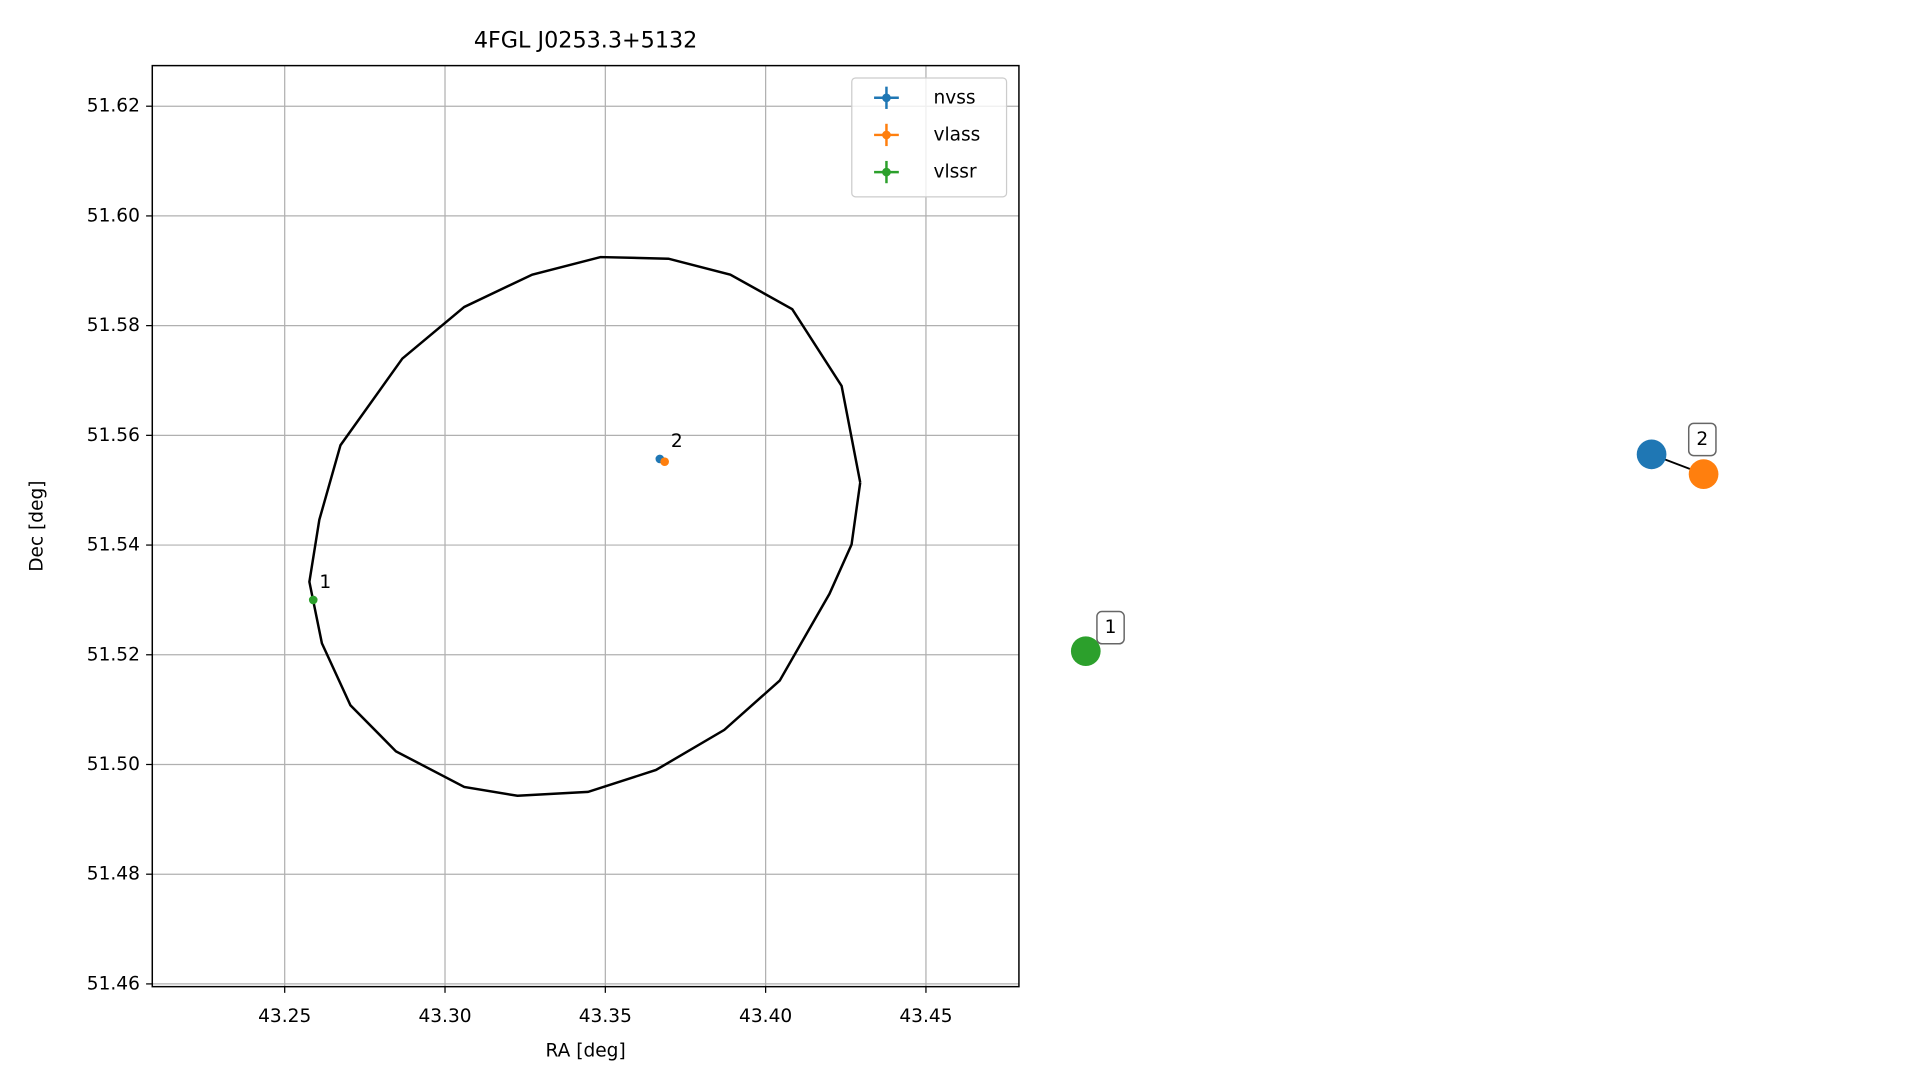  Describe the element at coordinates (955, 97) in the screenshot. I see `legend-label: nvss` at that location.